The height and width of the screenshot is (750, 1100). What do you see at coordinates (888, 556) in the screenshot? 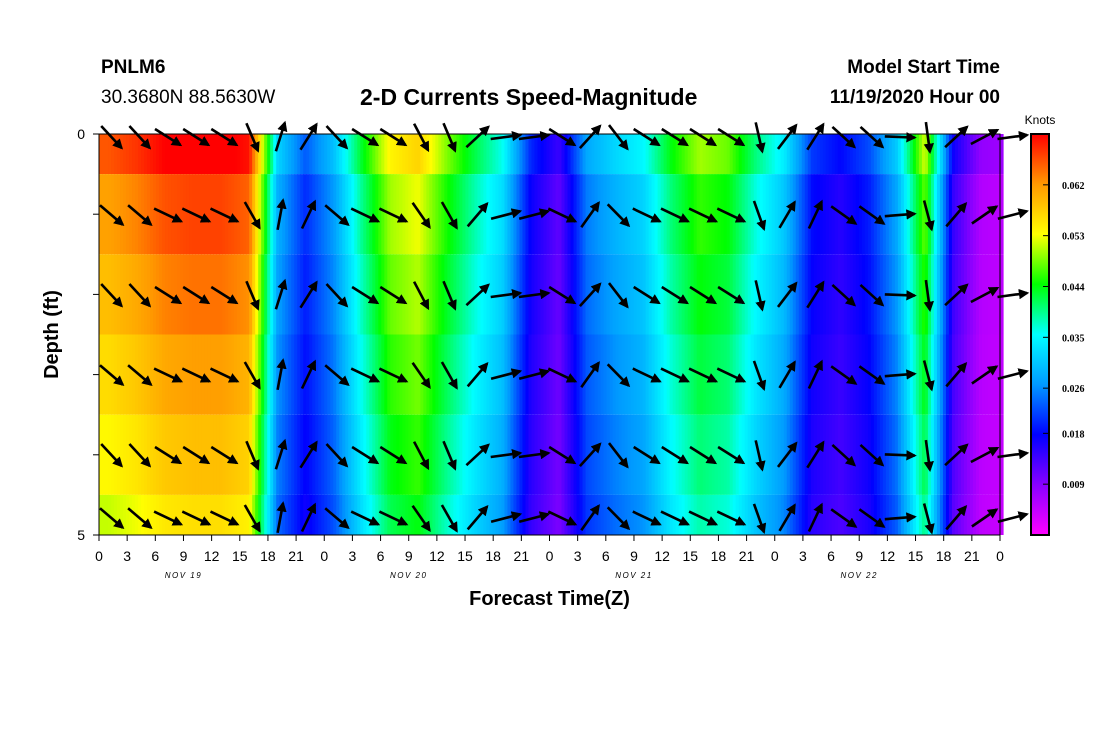
I see `x-tick-label: 12` at bounding box center [888, 556].